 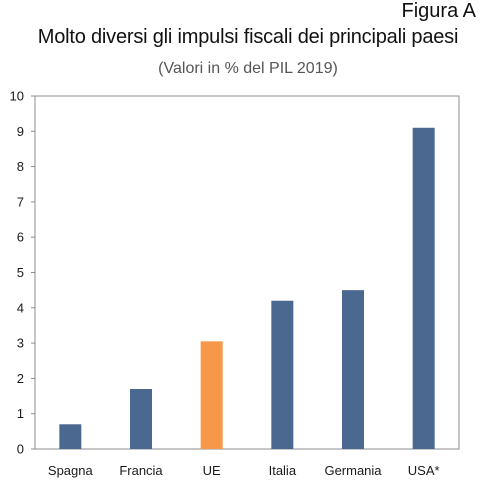 I want to click on y-tick-label: 1, so click(x=20, y=413).